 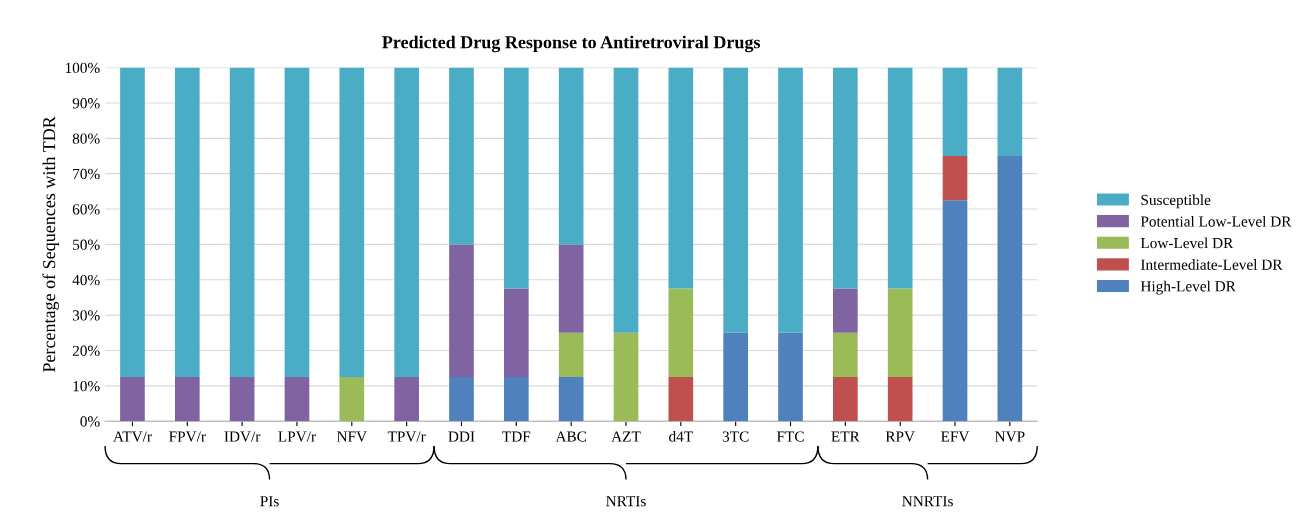 What do you see at coordinates (90, 421) in the screenshot?
I see `y-tick-label: 0%` at bounding box center [90, 421].